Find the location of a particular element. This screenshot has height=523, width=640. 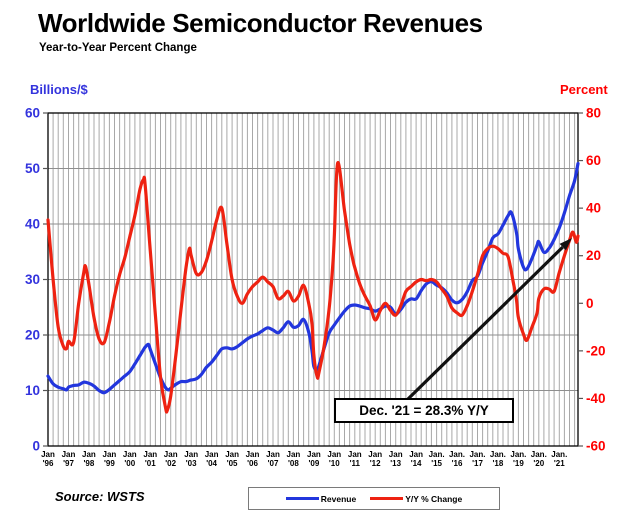

x-axis-label-year: '12 is located at coordinates (375, 463).